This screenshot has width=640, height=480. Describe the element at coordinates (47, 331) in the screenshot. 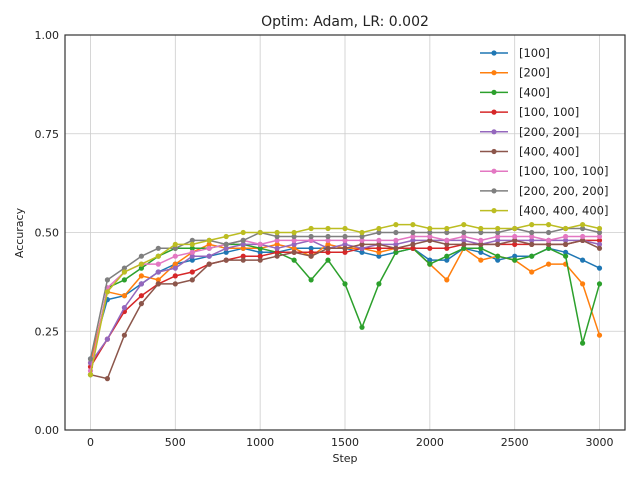

I see `y-tick-label: 0.25` at that location.